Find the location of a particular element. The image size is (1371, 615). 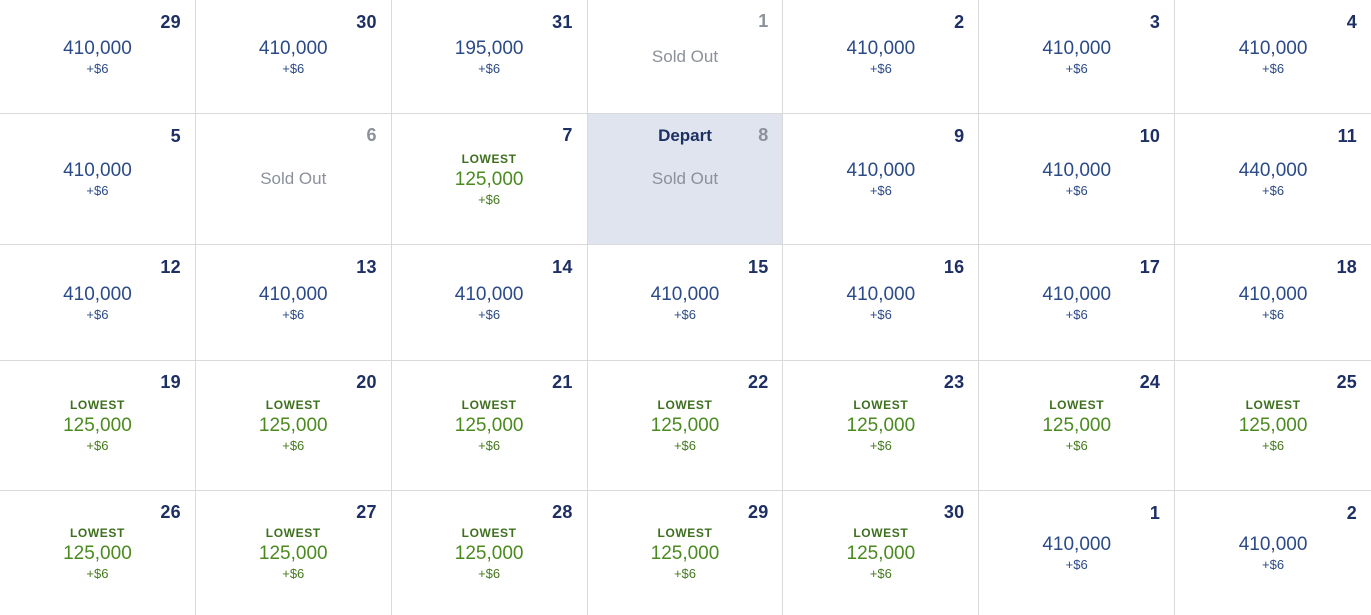

calendar-day-cell: 20 LOWEST 125,000 +$6 is located at coordinates (293, 426).